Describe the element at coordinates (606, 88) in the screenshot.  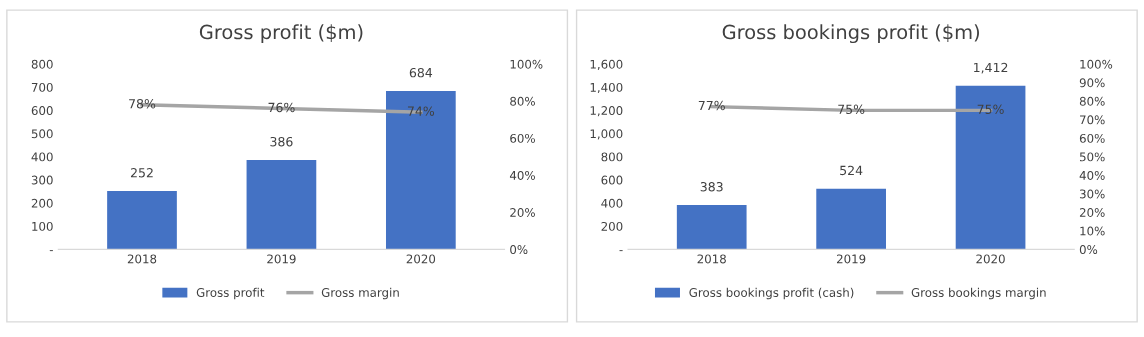
I see `y-tick-label: 1,400` at that location.